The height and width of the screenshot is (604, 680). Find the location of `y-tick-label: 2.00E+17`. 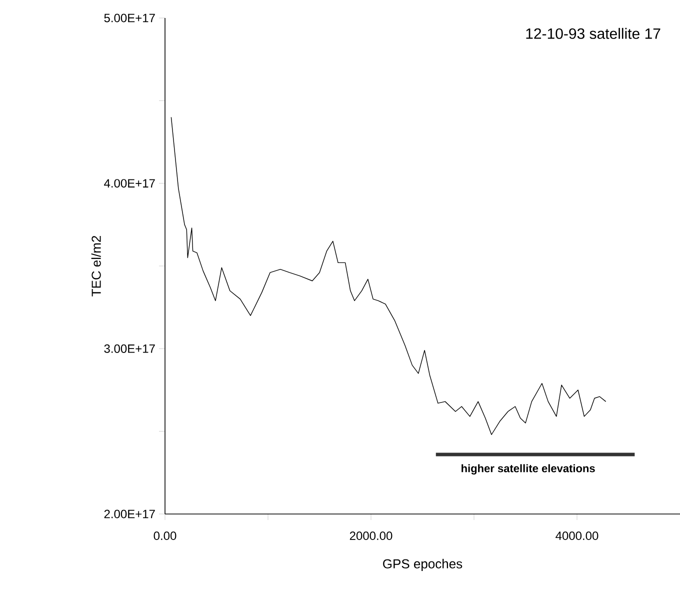

y-tick-label: 2.00E+17 is located at coordinates (129, 514).